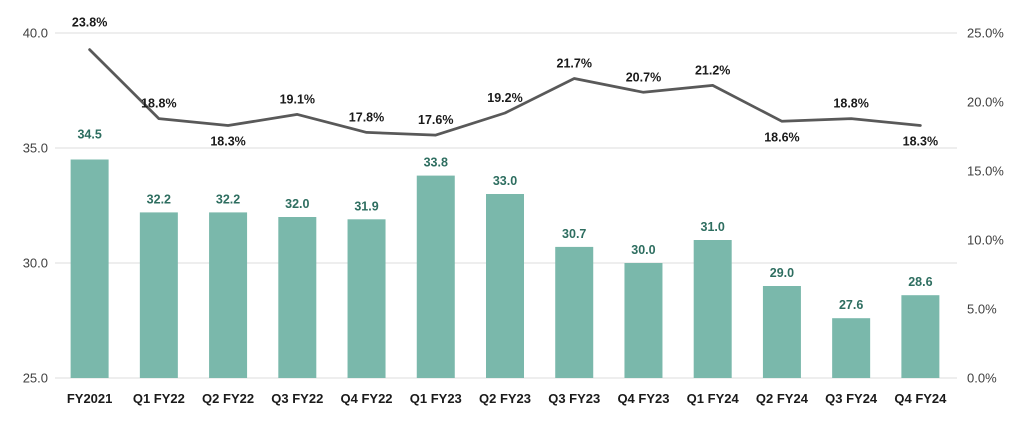  What do you see at coordinates (297, 204) in the screenshot?
I see `bar-value-label: 32.0` at bounding box center [297, 204].